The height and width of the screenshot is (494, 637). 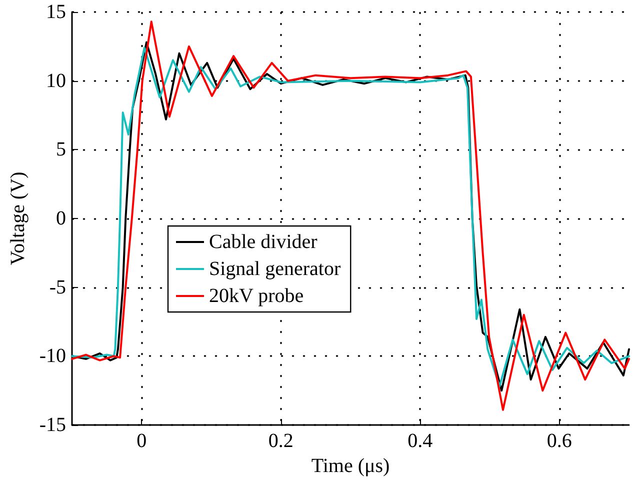 I want to click on y-tick-label: -15, so click(x=52, y=425).